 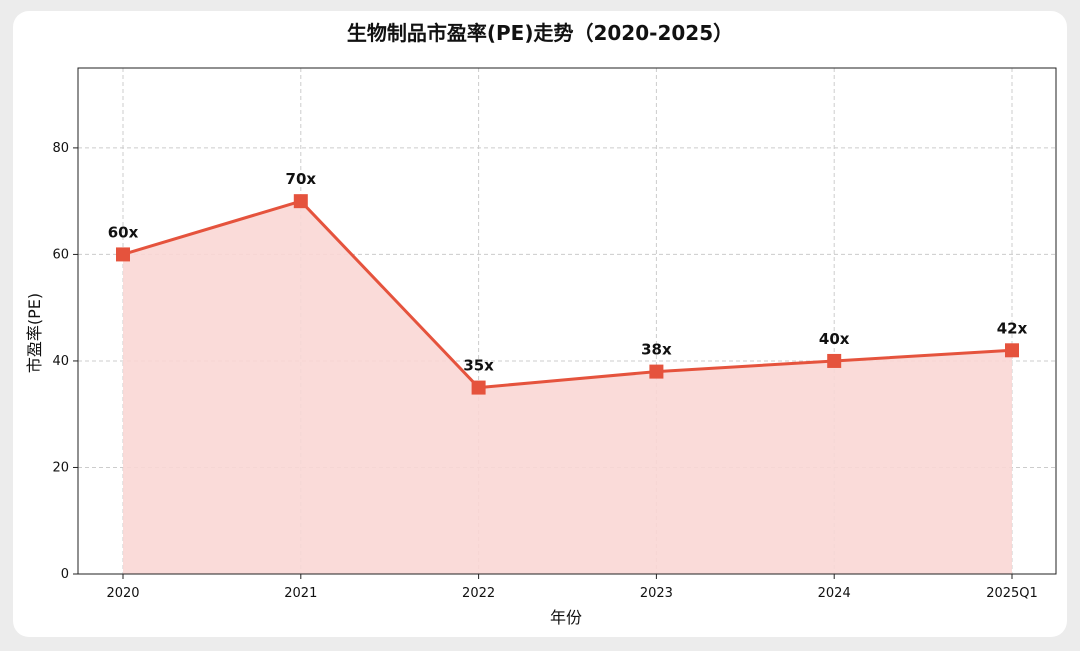 I want to click on y-tick-label: 60, so click(x=60, y=254).